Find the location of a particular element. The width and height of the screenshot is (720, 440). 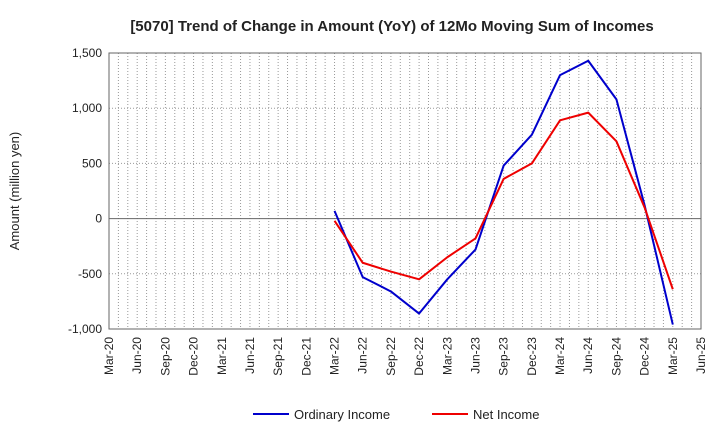

x-tick-label: Jun-24 is located at coordinates (588, 355).